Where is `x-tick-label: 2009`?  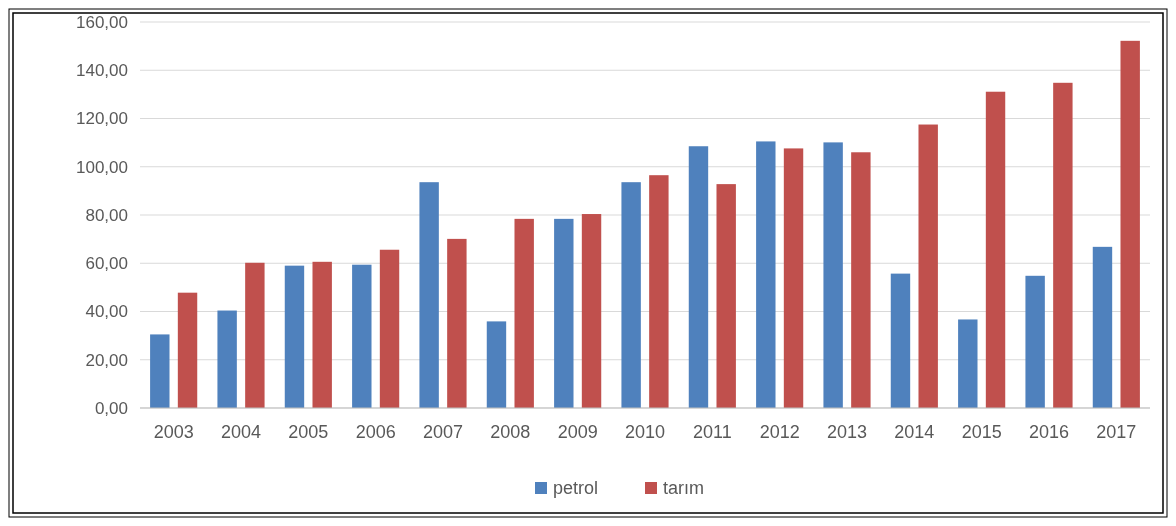 x-tick-label: 2009 is located at coordinates (577, 432).